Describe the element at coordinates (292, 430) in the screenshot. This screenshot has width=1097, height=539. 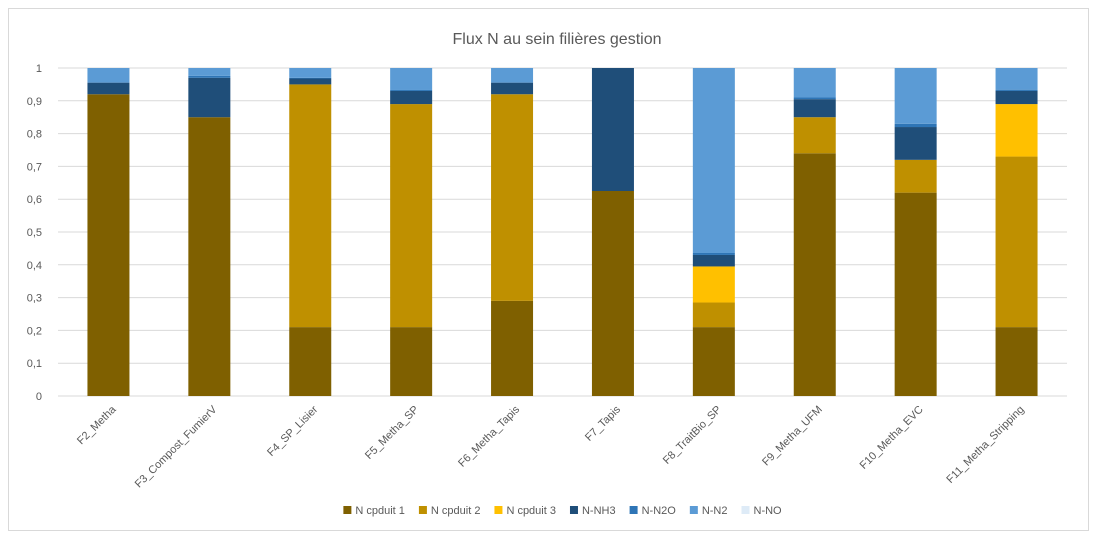
I see `x-tick-label: F4_SP_Lisier` at that location.